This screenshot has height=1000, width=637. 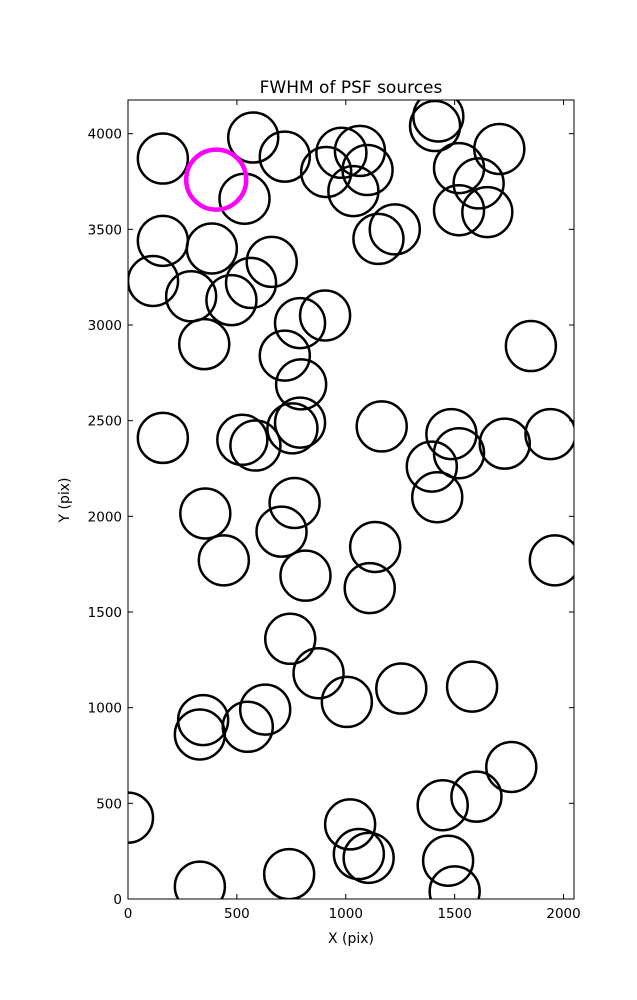 I want to click on y-tick-label-2: 1000, so click(x=105, y=709).